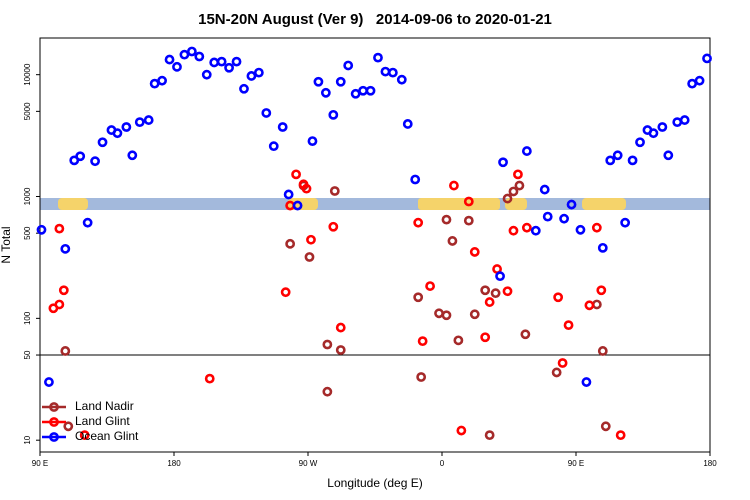  I want to click on x-axis-label: Longitude (deg E), so click(374, 483).